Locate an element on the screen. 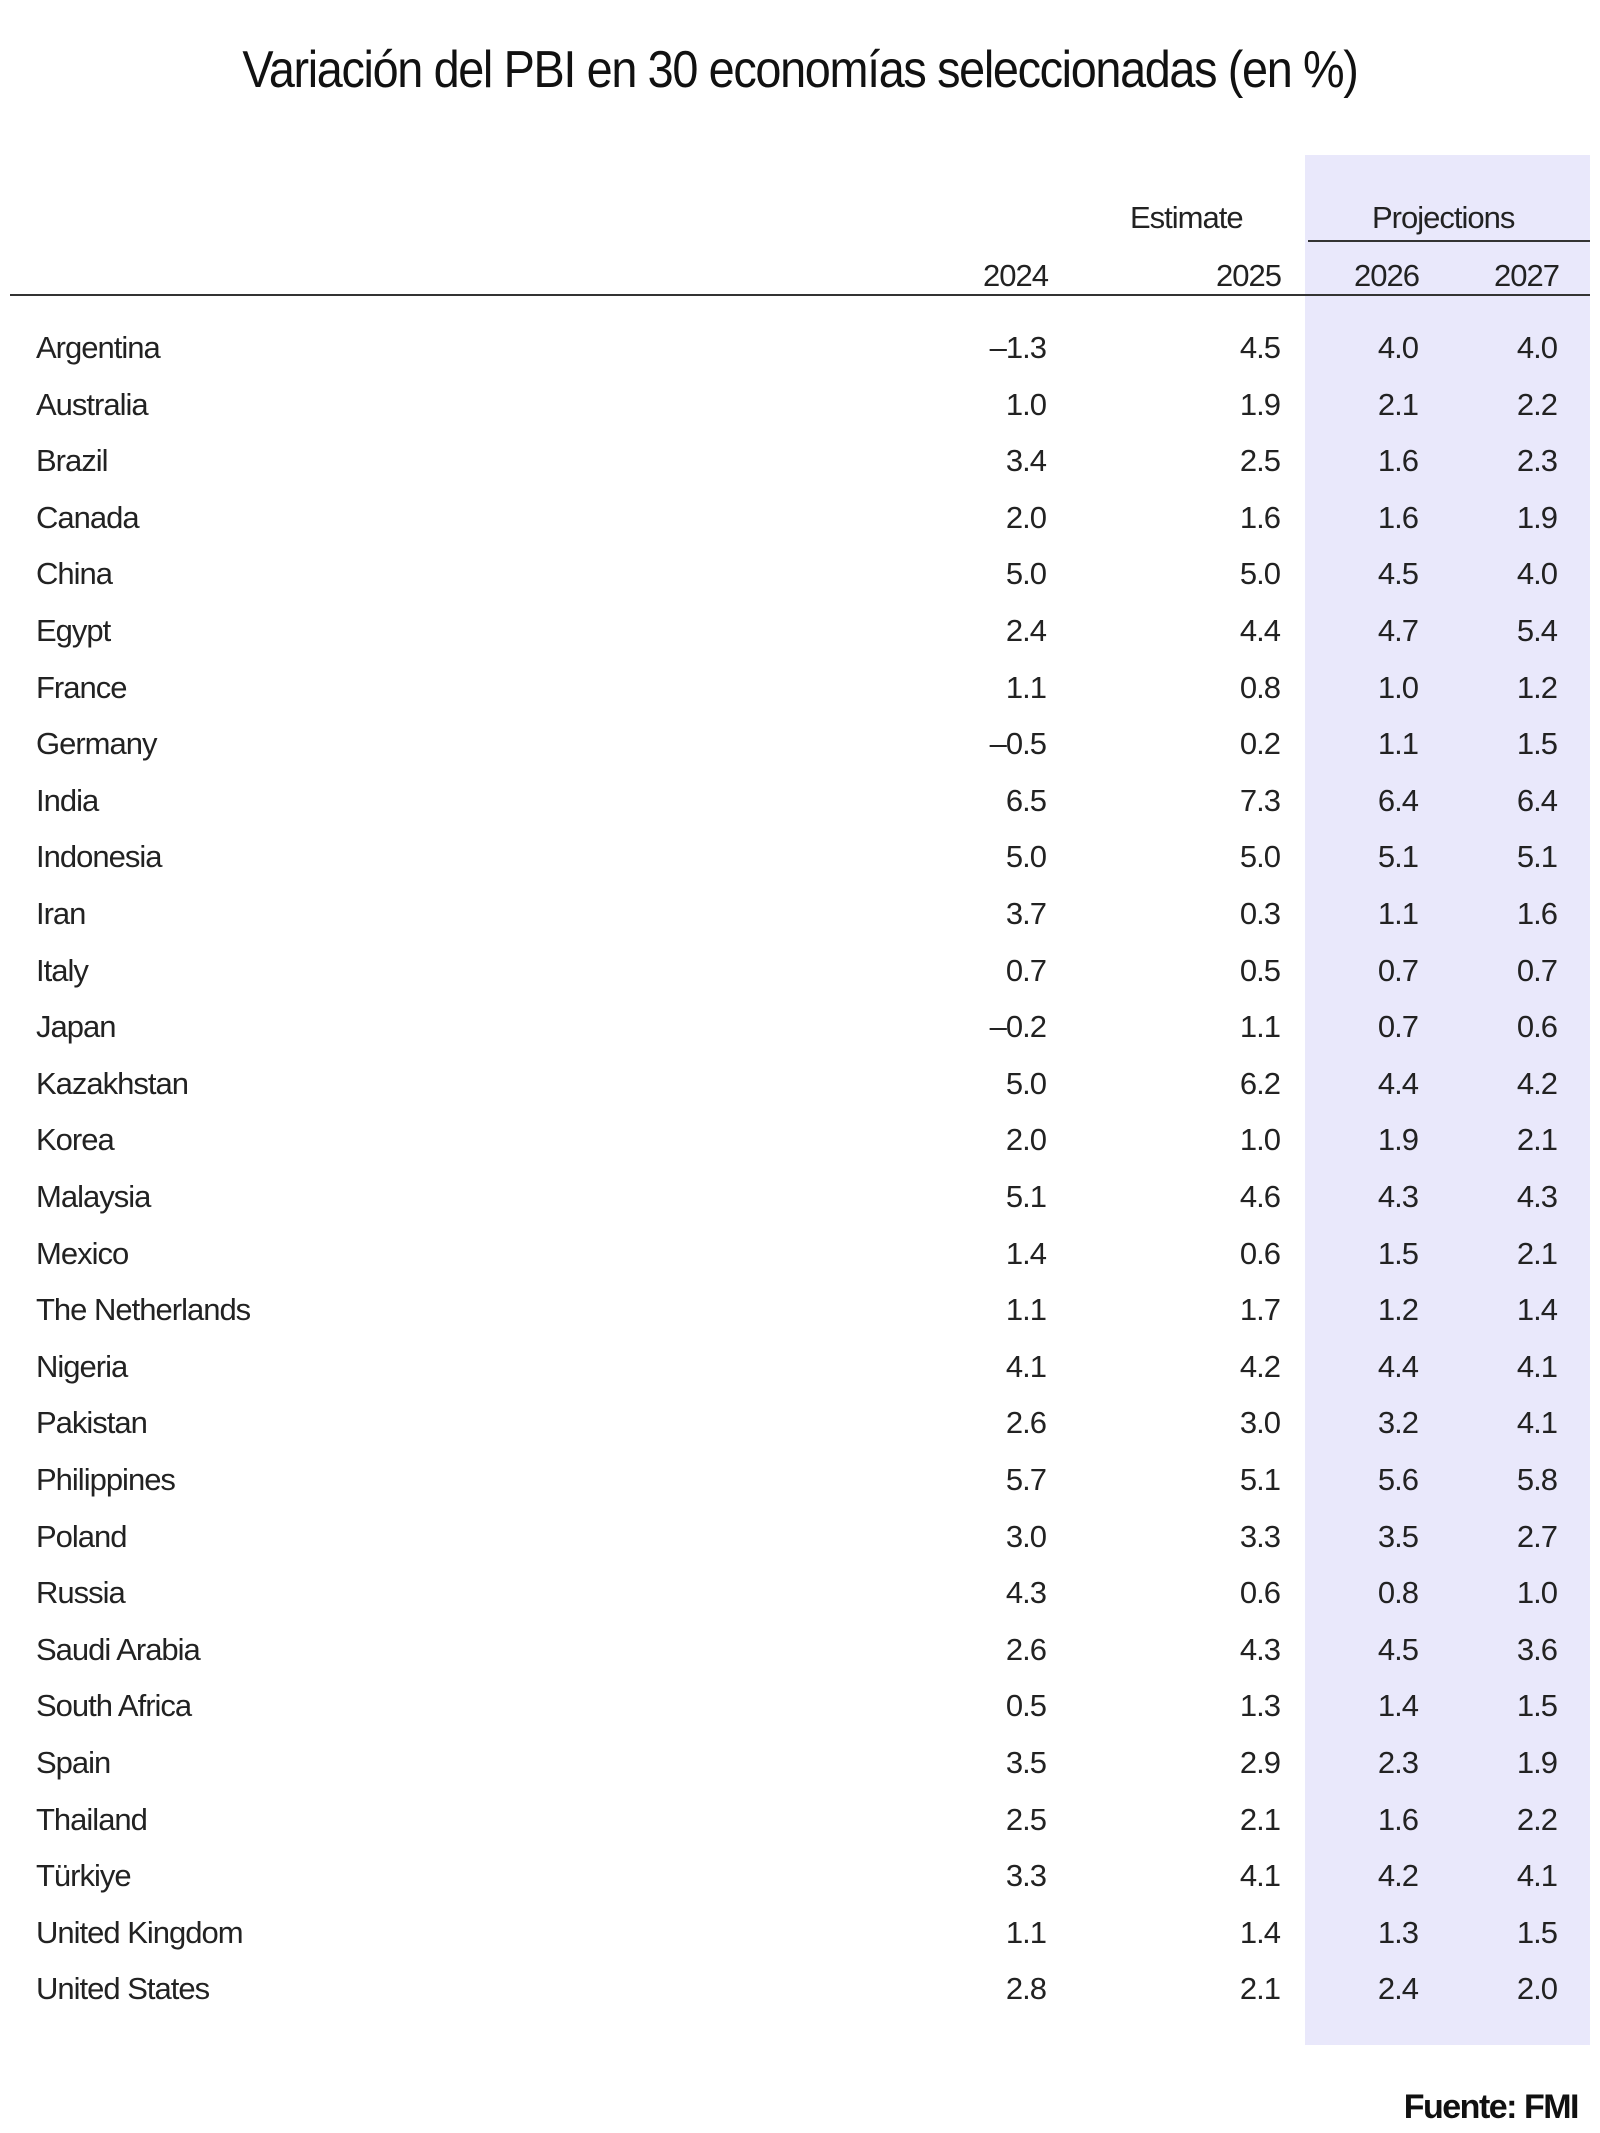 This screenshot has width=1600, height=2133. value-cell-2027: 1.6 is located at coordinates (1537, 913).